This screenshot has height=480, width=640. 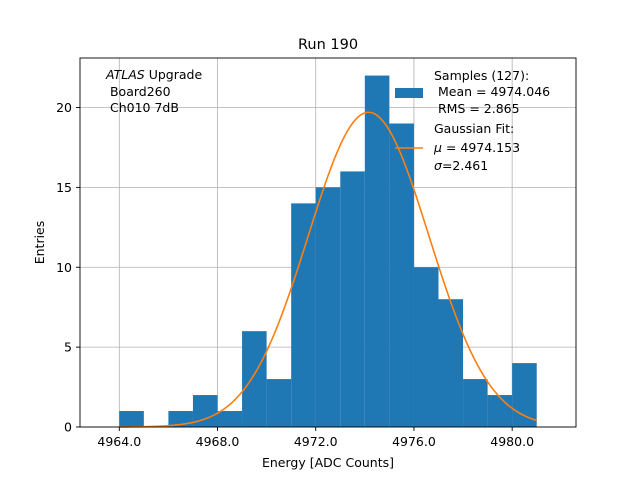 What do you see at coordinates (477, 108) in the screenshot?
I see `legend-samples-line-3: RMS = 2.865` at bounding box center [477, 108].